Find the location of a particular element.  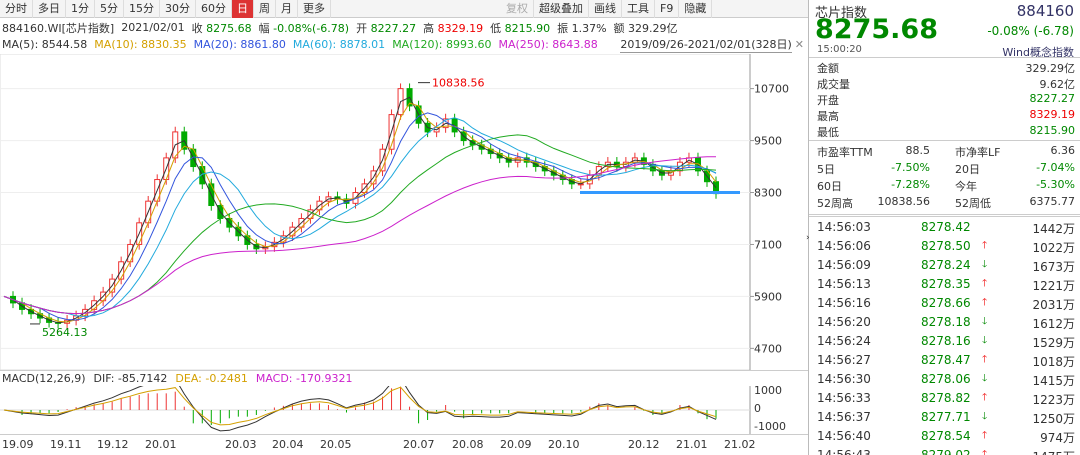

stat-cell: 今年 is located at coordinates (966, 186).